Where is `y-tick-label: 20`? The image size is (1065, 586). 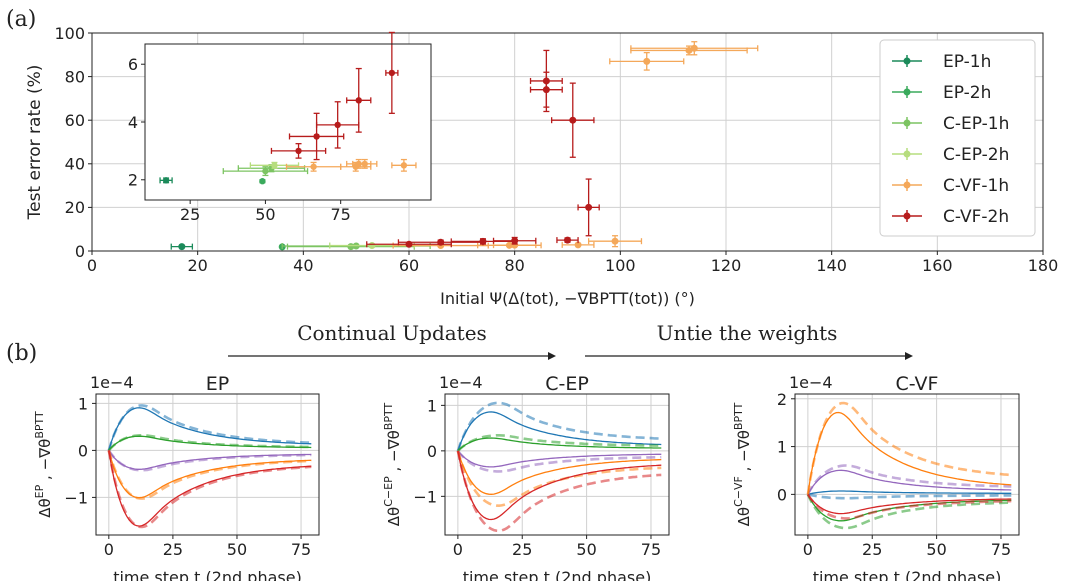 y-tick-label: 20 is located at coordinates (75, 207).